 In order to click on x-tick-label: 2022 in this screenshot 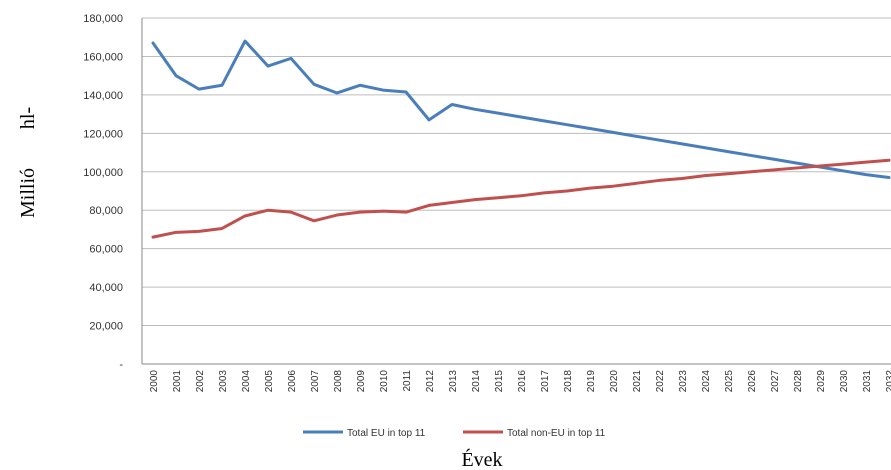, I will do `click(660, 381)`.